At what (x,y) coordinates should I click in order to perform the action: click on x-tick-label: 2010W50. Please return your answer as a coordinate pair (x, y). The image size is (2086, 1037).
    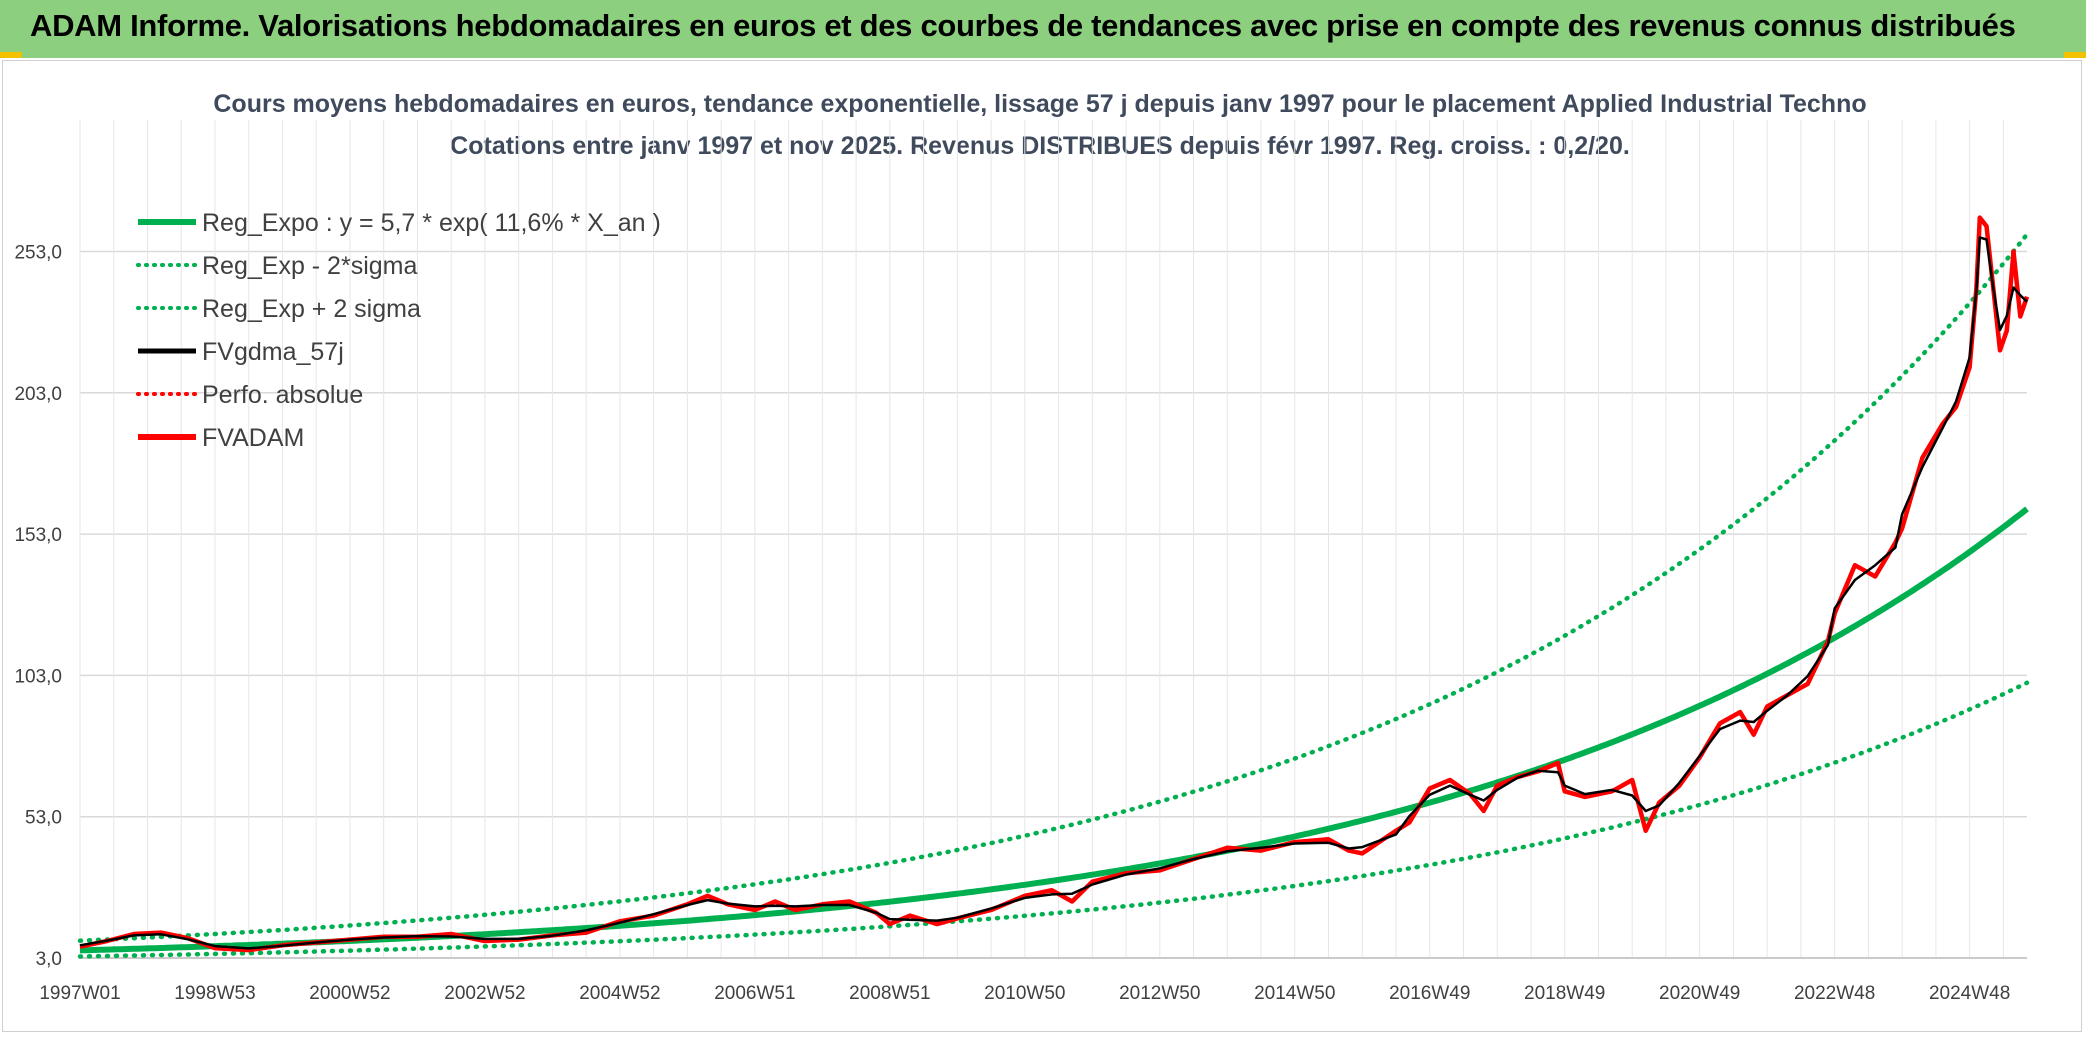
    Looking at the image, I should click on (1024, 993).